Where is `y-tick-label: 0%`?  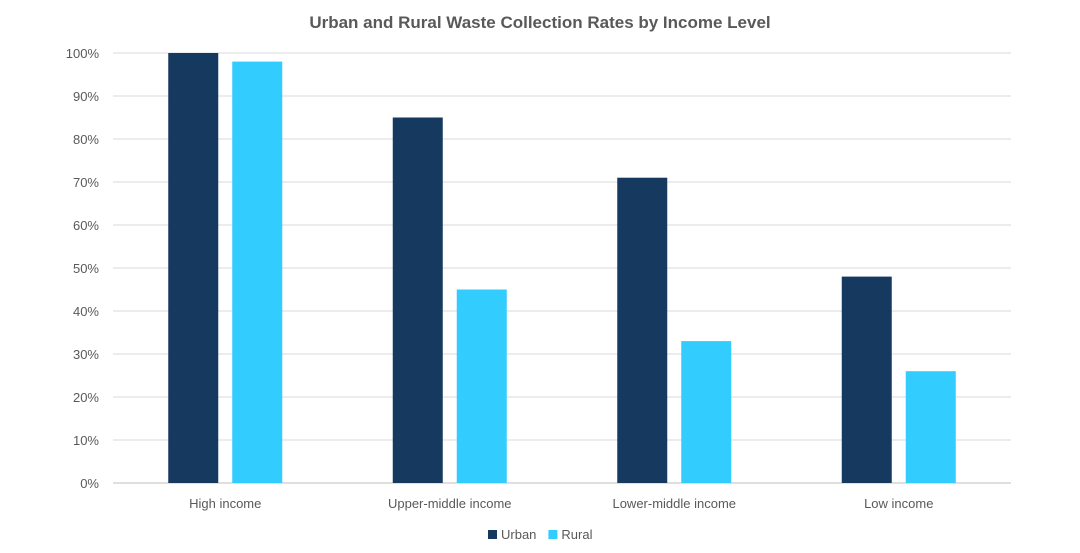 y-tick-label: 0% is located at coordinates (89, 483).